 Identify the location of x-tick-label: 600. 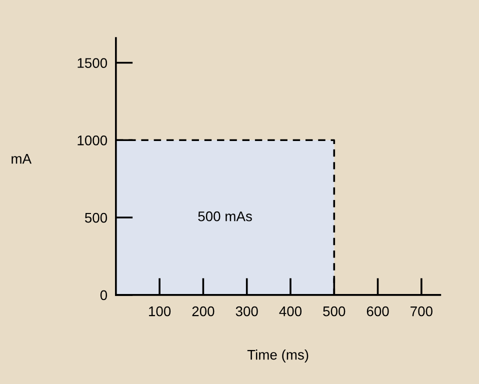
(377, 311).